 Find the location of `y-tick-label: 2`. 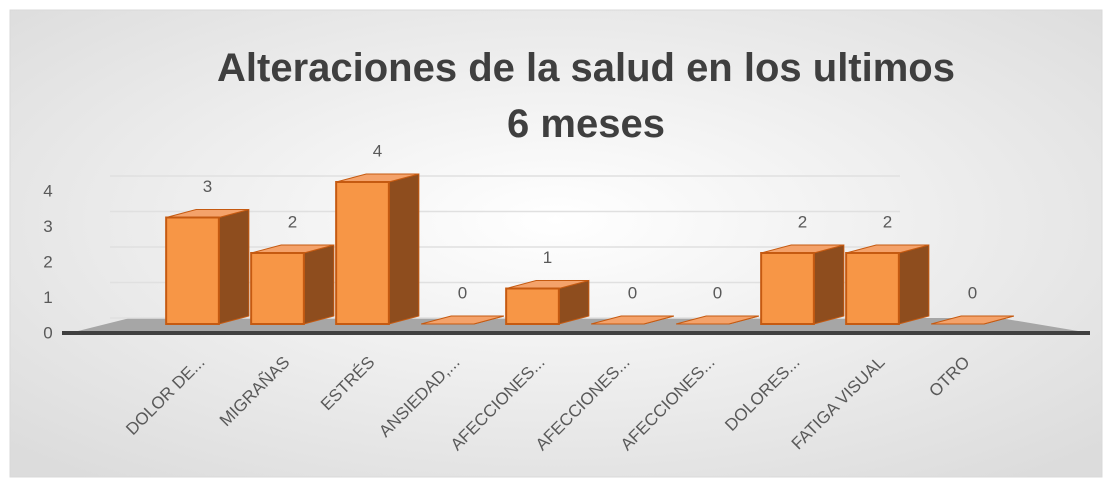

y-tick-label: 2 is located at coordinates (47, 261).